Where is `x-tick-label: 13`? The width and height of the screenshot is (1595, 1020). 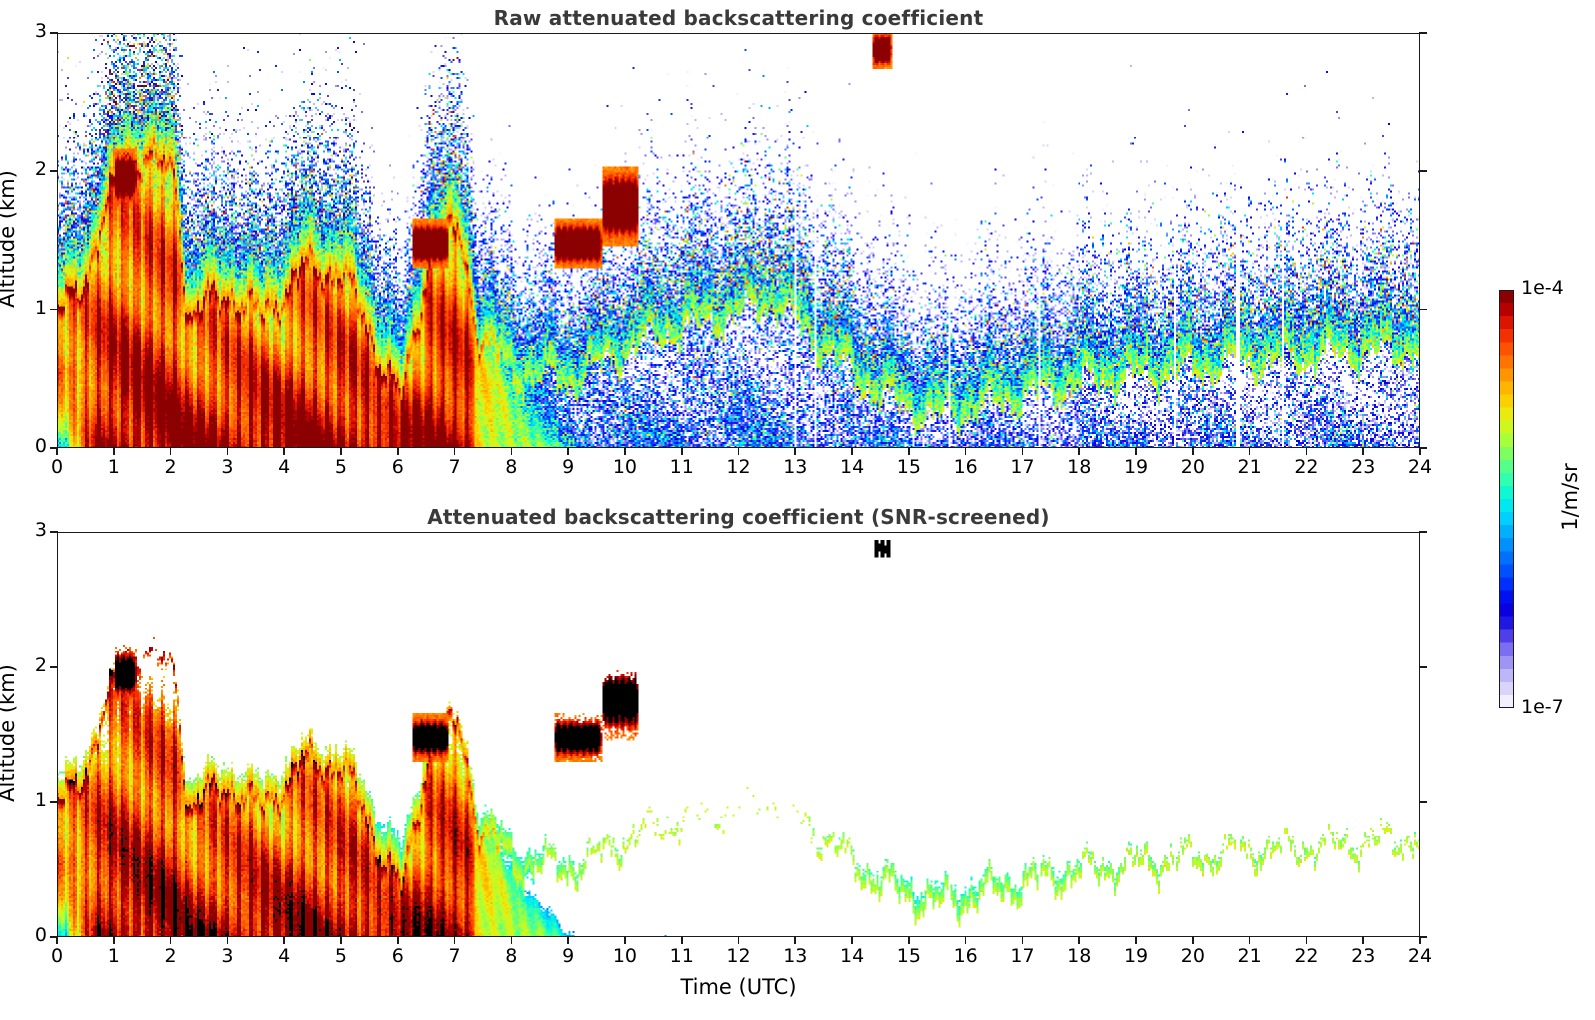 x-tick-label: 13 is located at coordinates (795, 956).